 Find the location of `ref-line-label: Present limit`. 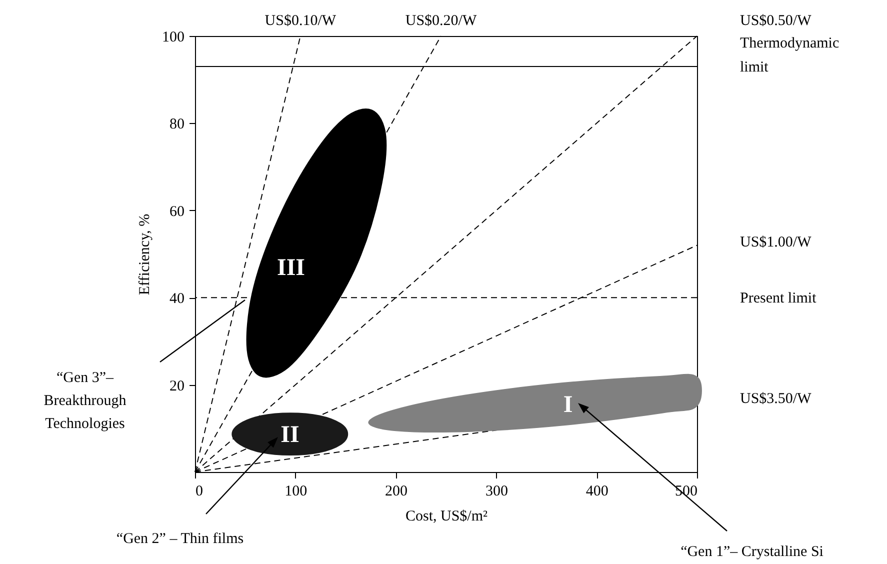

ref-line-label: Present limit is located at coordinates (779, 298).